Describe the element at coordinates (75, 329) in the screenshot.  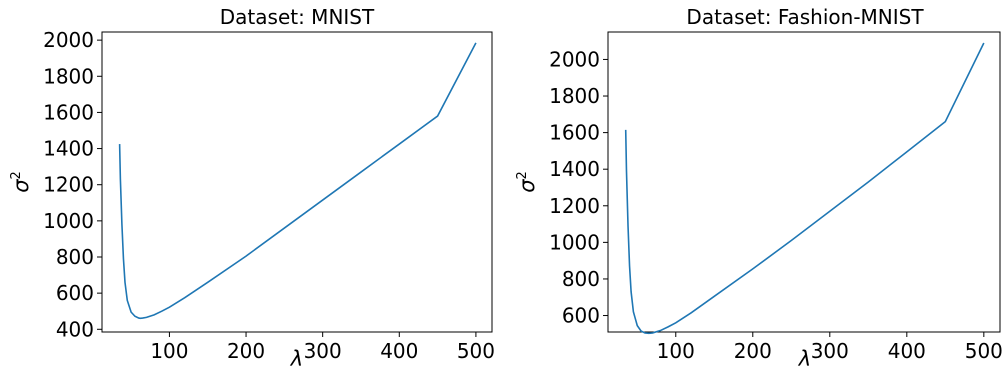
I see `y-tick-label: 400` at that location.